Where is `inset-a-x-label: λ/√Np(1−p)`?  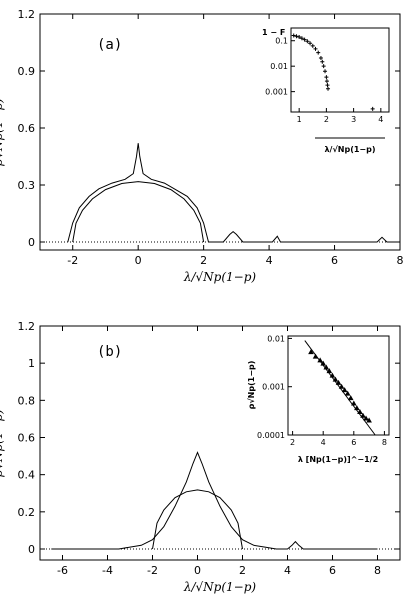 inset-a-x-label: λ/√Np(1−p) is located at coordinates (349, 149).